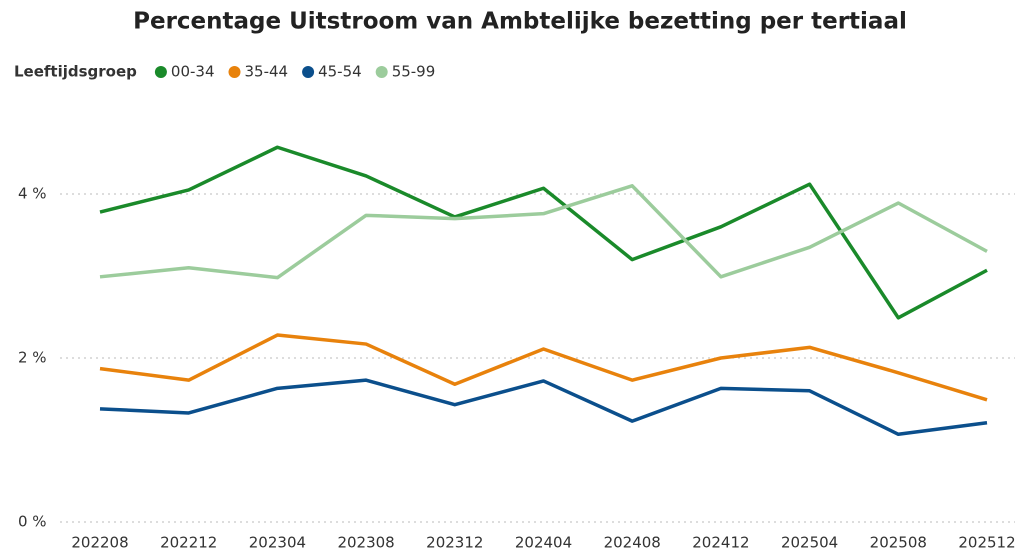 Image resolution: width=1019 pixels, height=553 pixels. Describe the element at coordinates (32, 194) in the screenshot. I see `y-tick-label: 4 %` at that location.